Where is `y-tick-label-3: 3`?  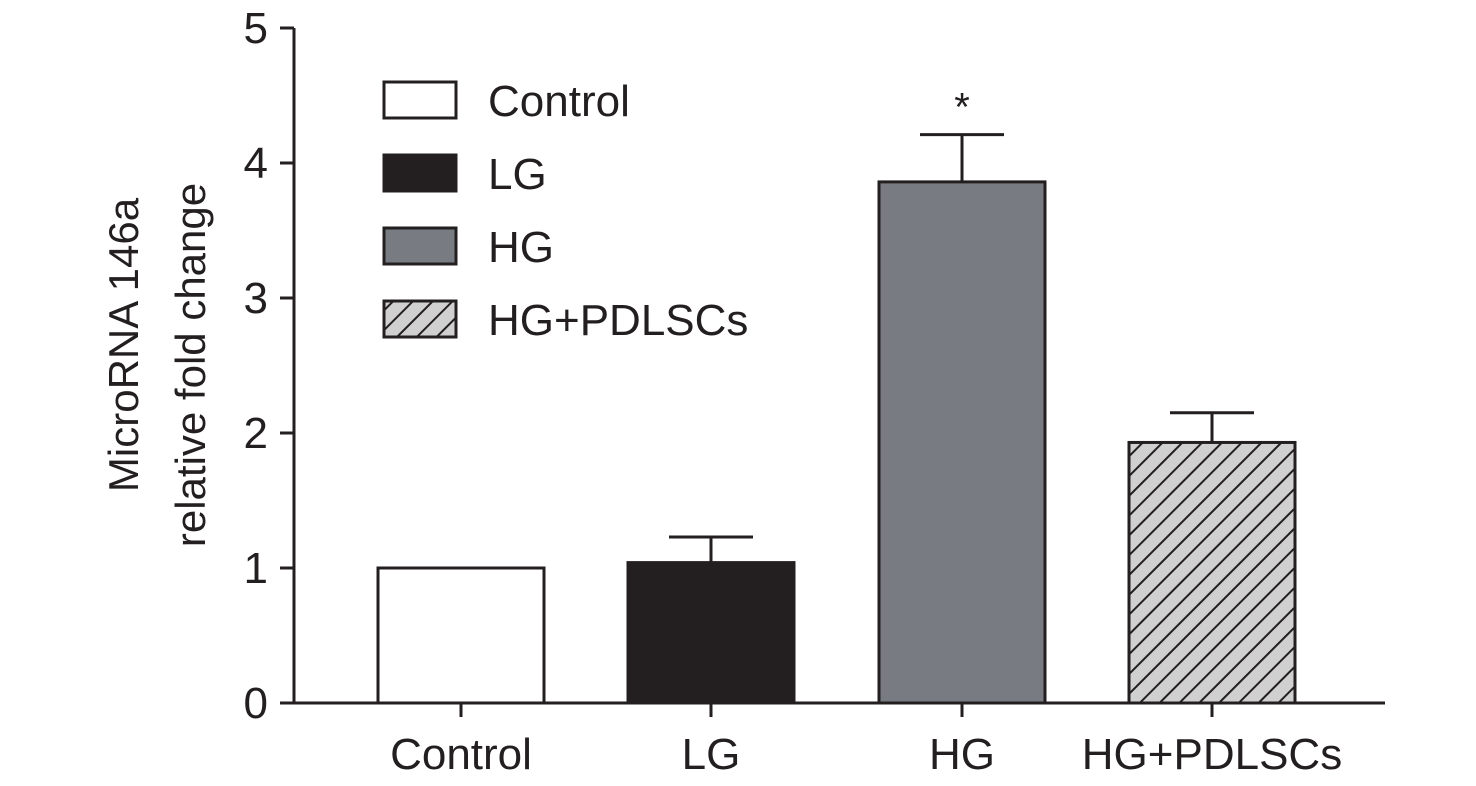
y-tick-label-3: 3 is located at coordinates (256, 298).